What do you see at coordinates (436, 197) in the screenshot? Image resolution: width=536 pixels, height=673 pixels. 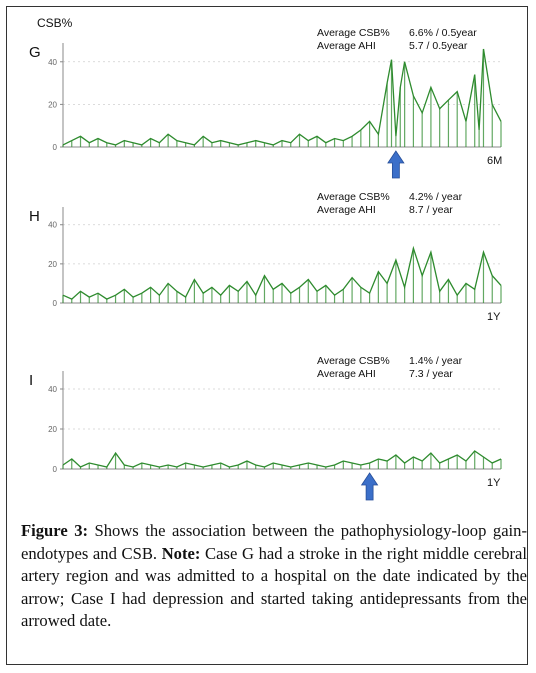 I see `stat-value: 4.2% / year` at bounding box center [436, 197].